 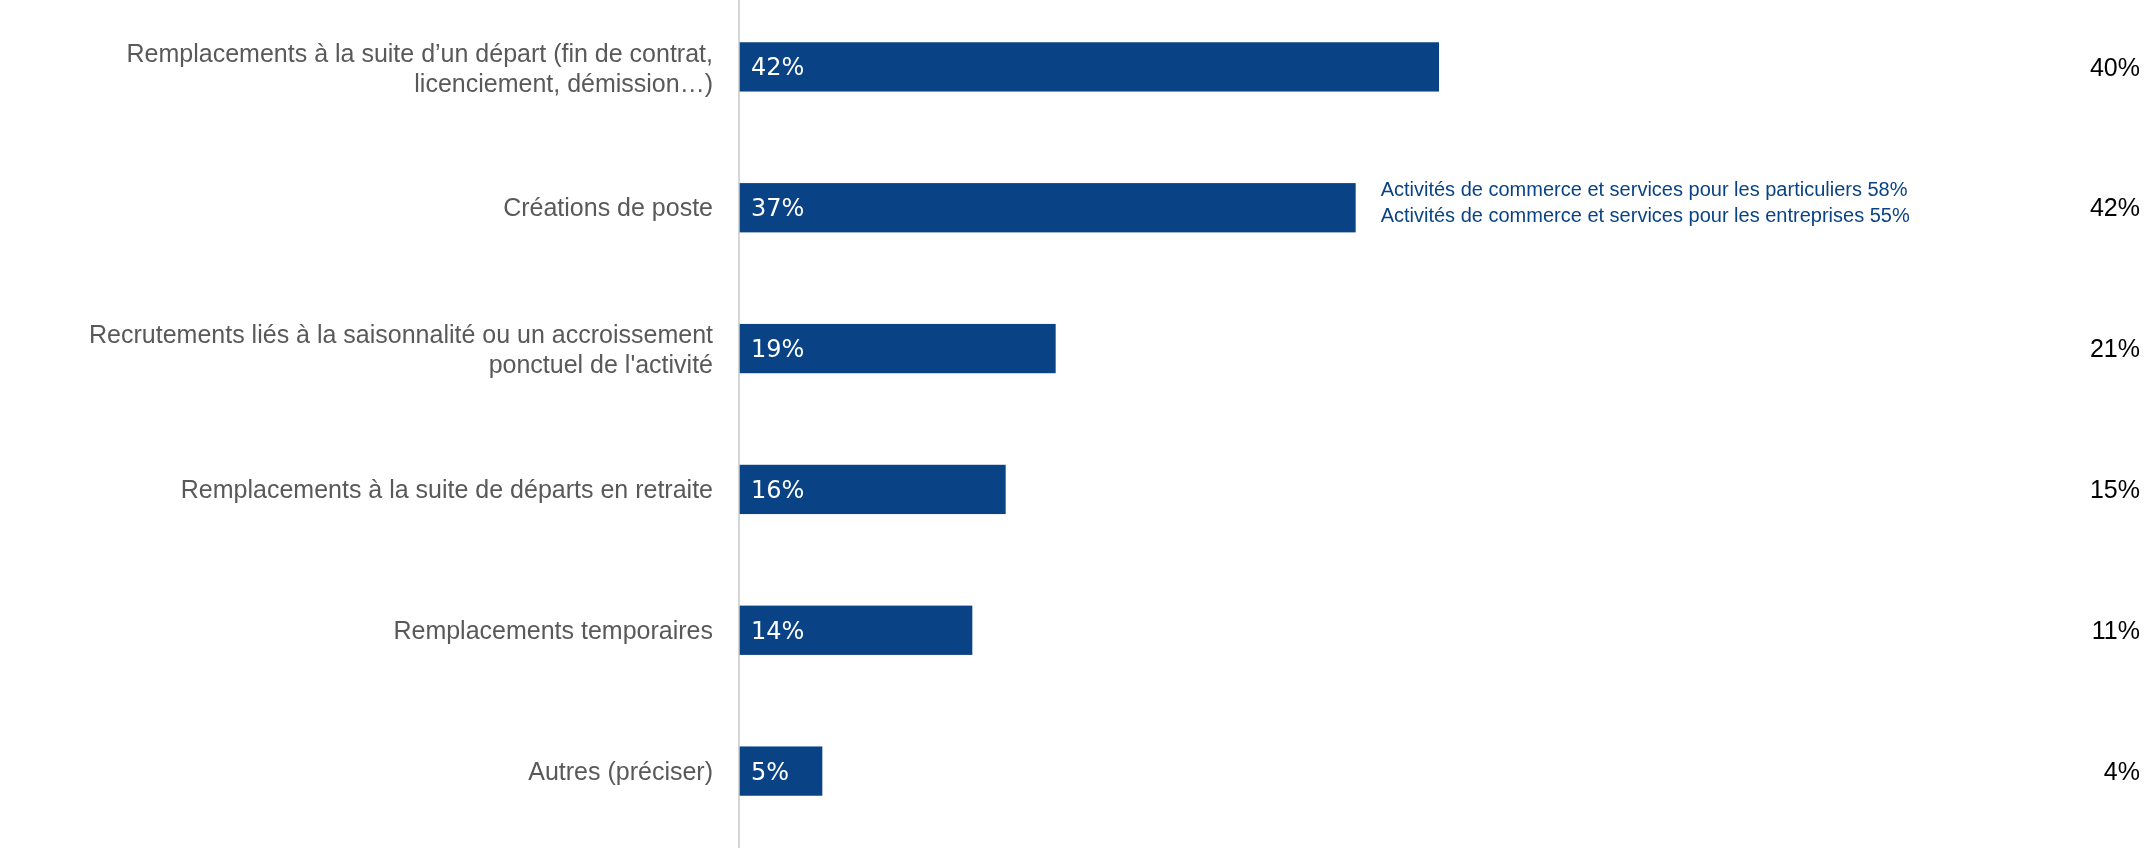 What do you see at coordinates (2114, 489) in the screenshot?
I see `text: 15%` at bounding box center [2114, 489].